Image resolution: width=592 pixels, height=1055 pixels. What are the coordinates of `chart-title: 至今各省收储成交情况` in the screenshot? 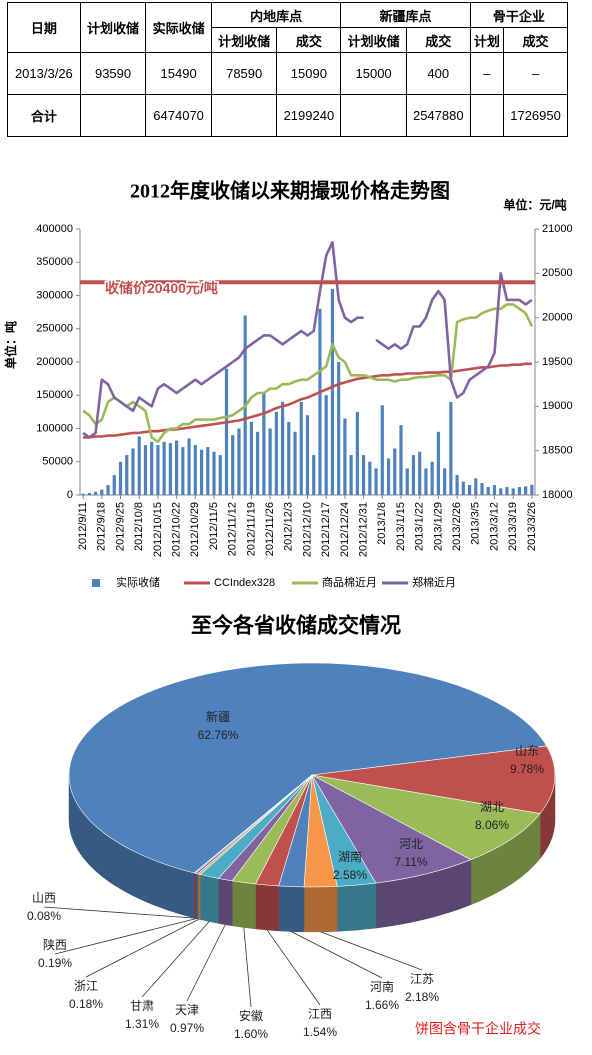 It's located at (296, 626).